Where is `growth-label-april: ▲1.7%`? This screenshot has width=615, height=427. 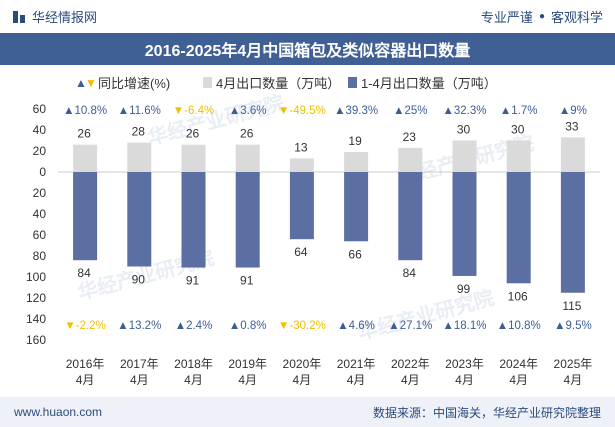 growth-label-april: ▲1.7% is located at coordinates (519, 111).